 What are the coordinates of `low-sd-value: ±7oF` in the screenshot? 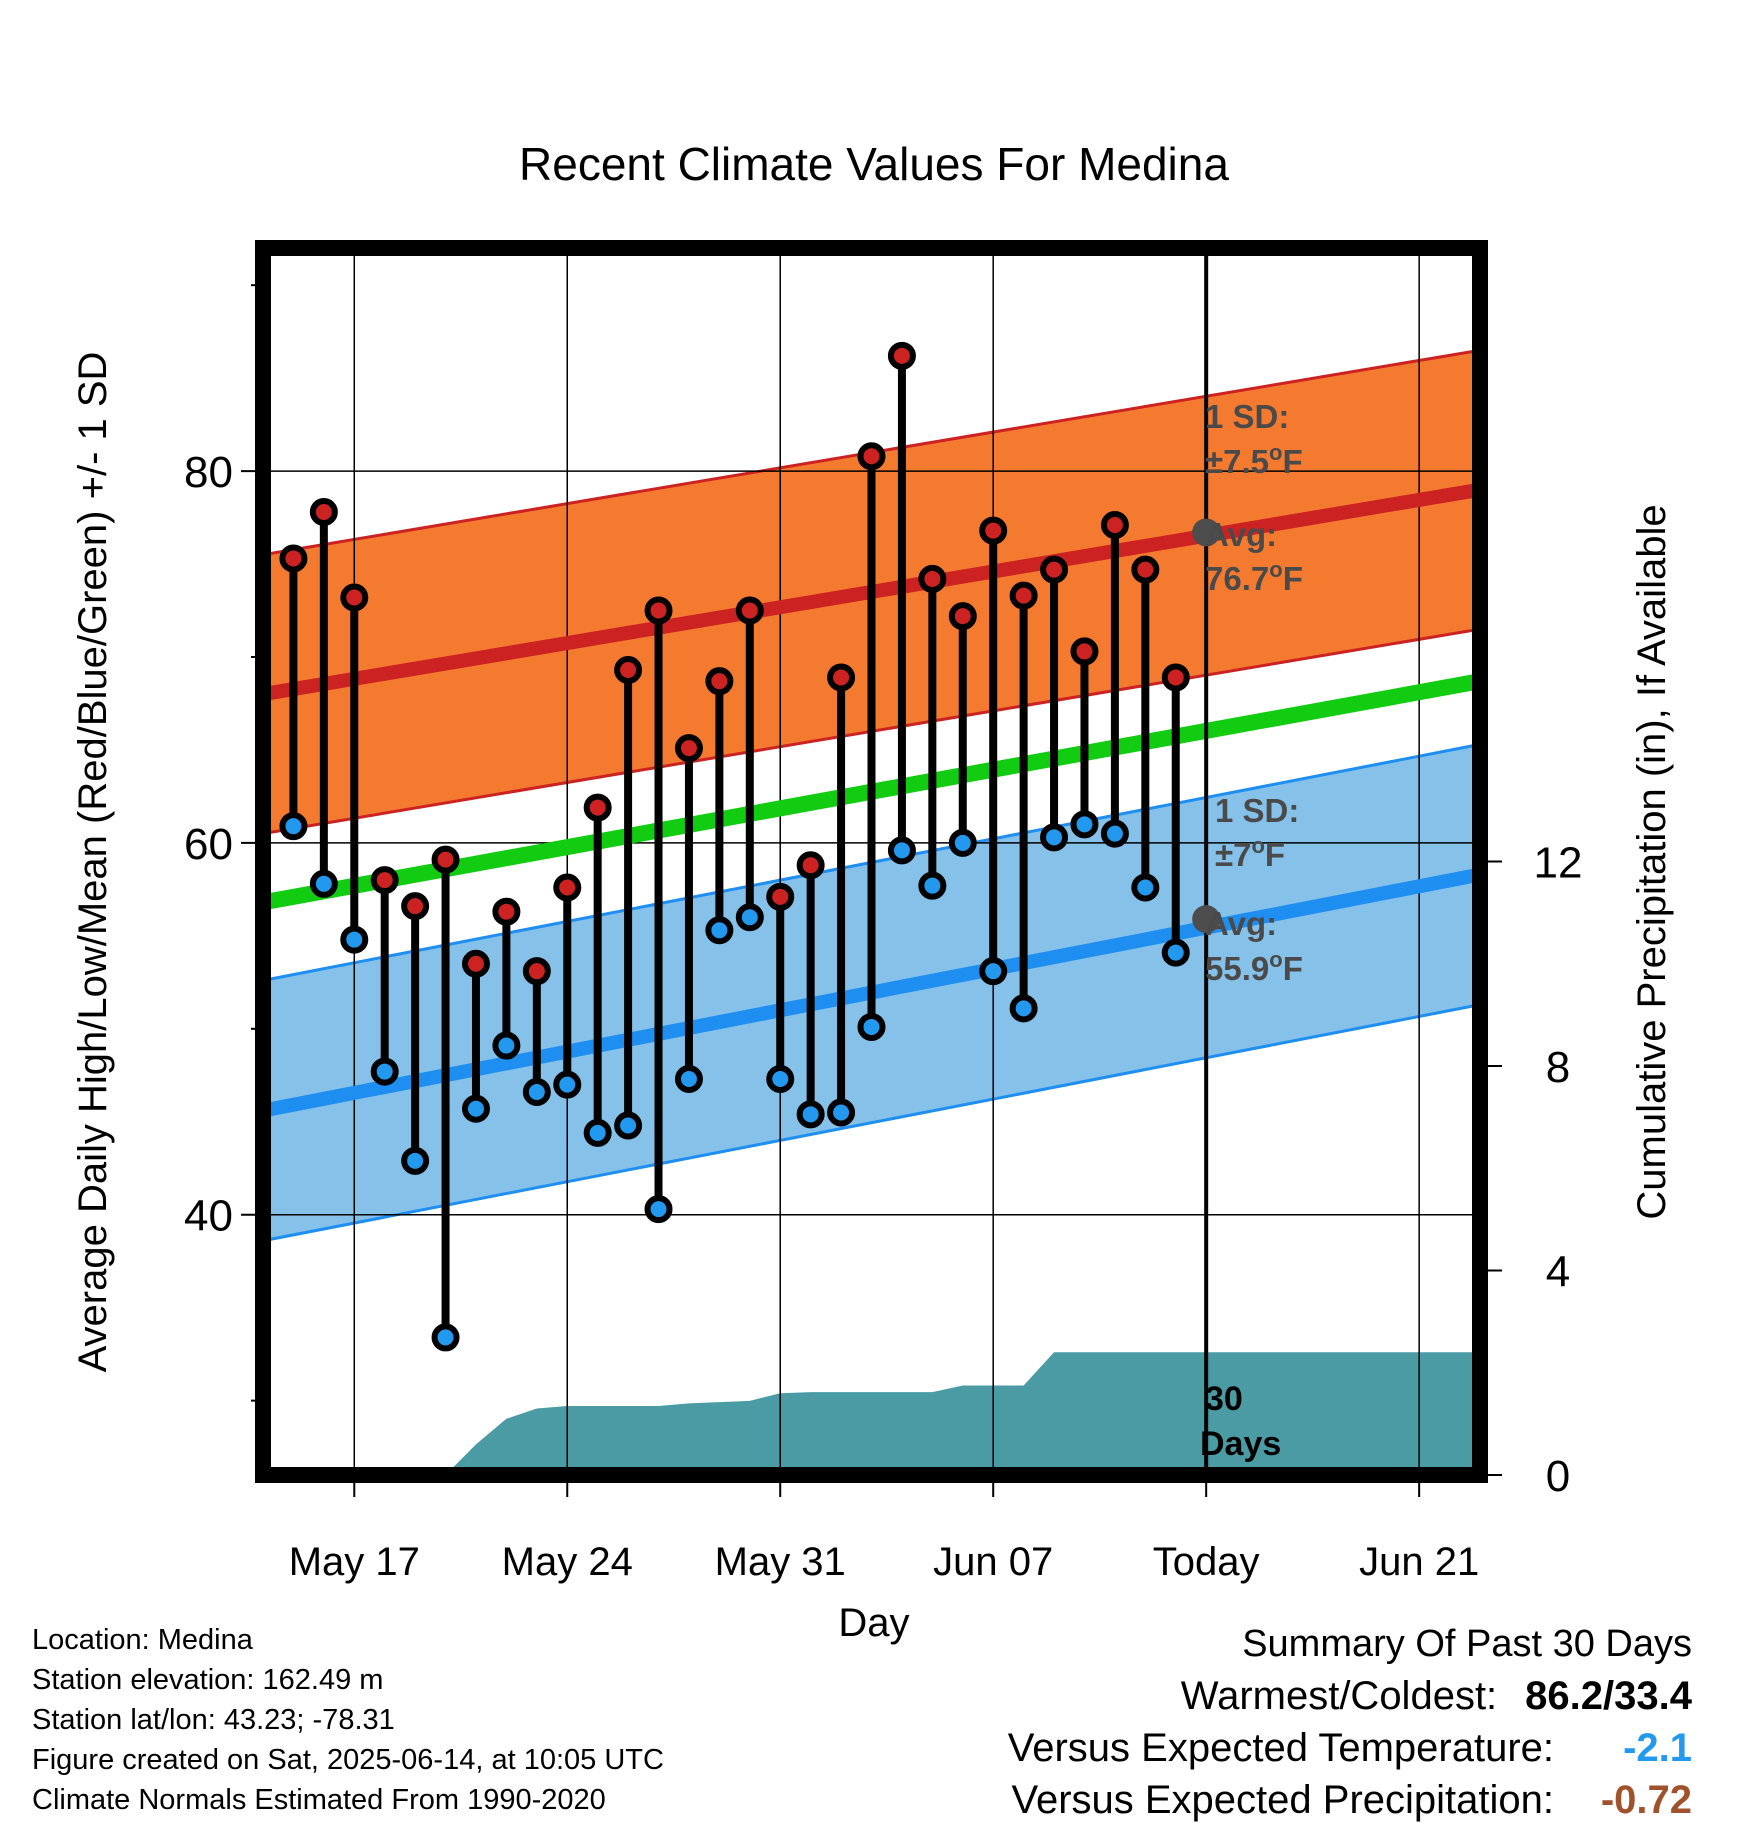 It's located at (1250, 853).